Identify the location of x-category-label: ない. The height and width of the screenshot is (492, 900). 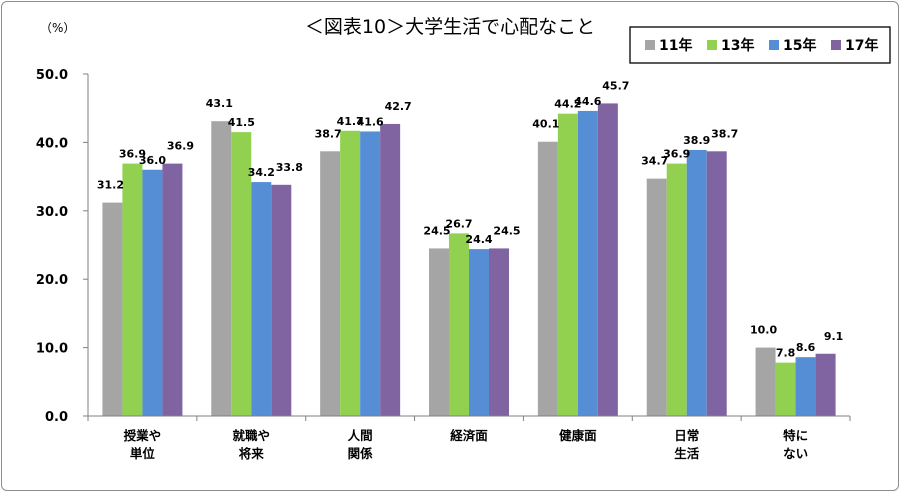
(795, 453).